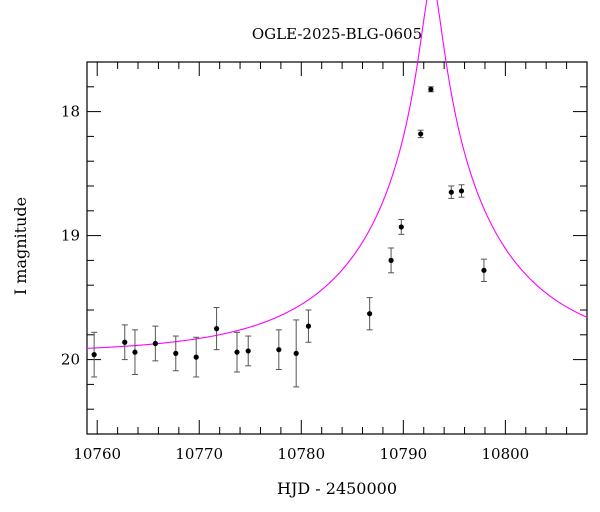  What do you see at coordinates (70, 112) in the screenshot?
I see `y-tick-label: 18` at bounding box center [70, 112].